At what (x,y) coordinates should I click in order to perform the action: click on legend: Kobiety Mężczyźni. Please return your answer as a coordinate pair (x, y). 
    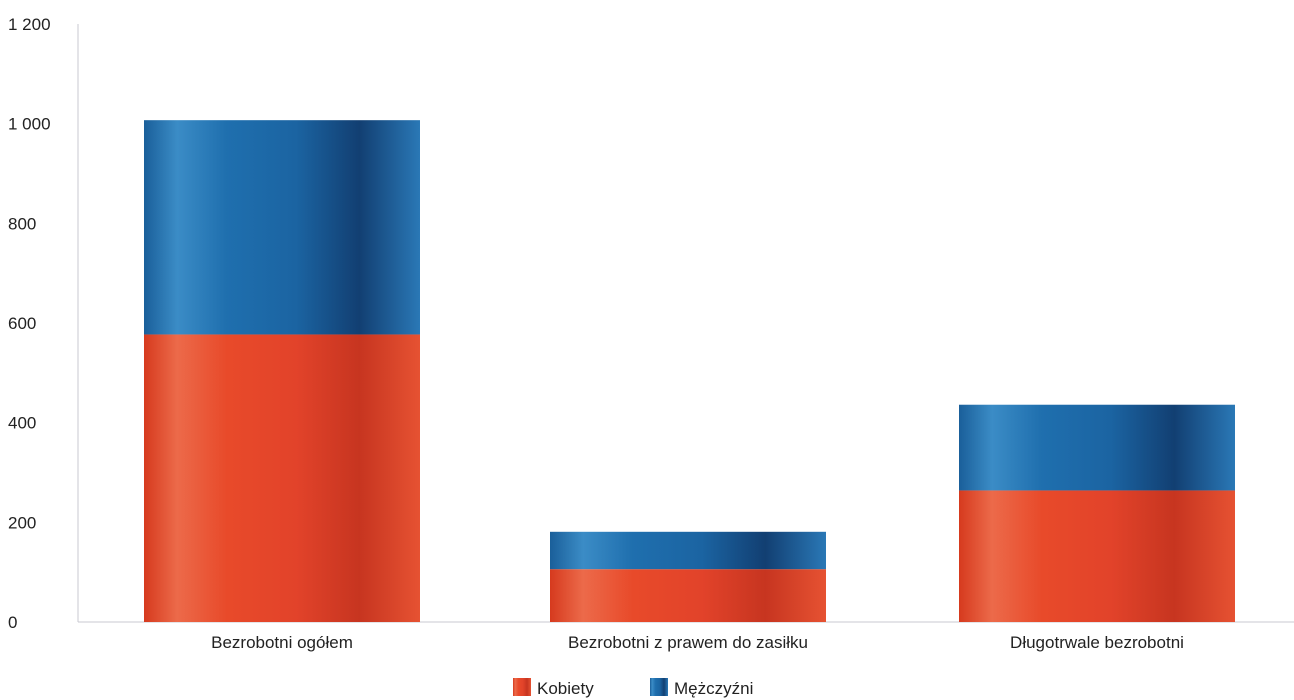
    Looking at the image, I should click on (633, 688).